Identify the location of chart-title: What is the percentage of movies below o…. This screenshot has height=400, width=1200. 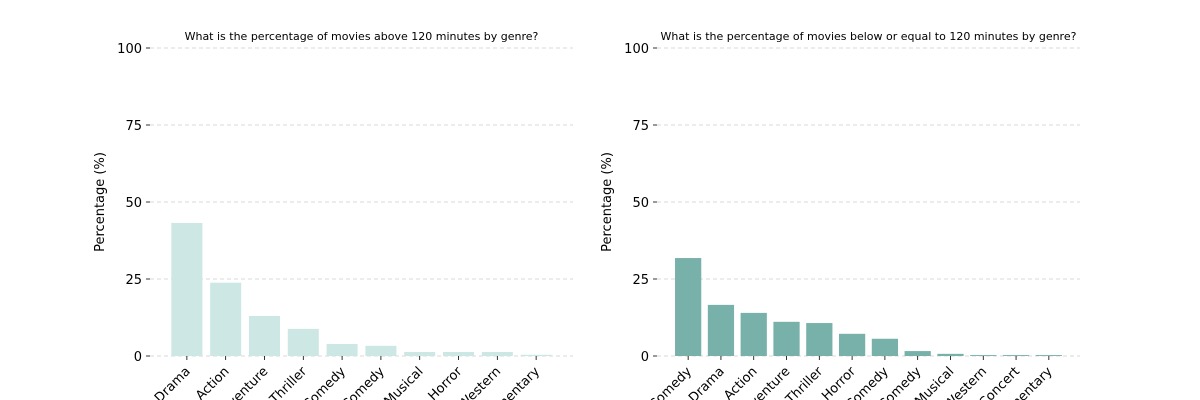
(869, 36).